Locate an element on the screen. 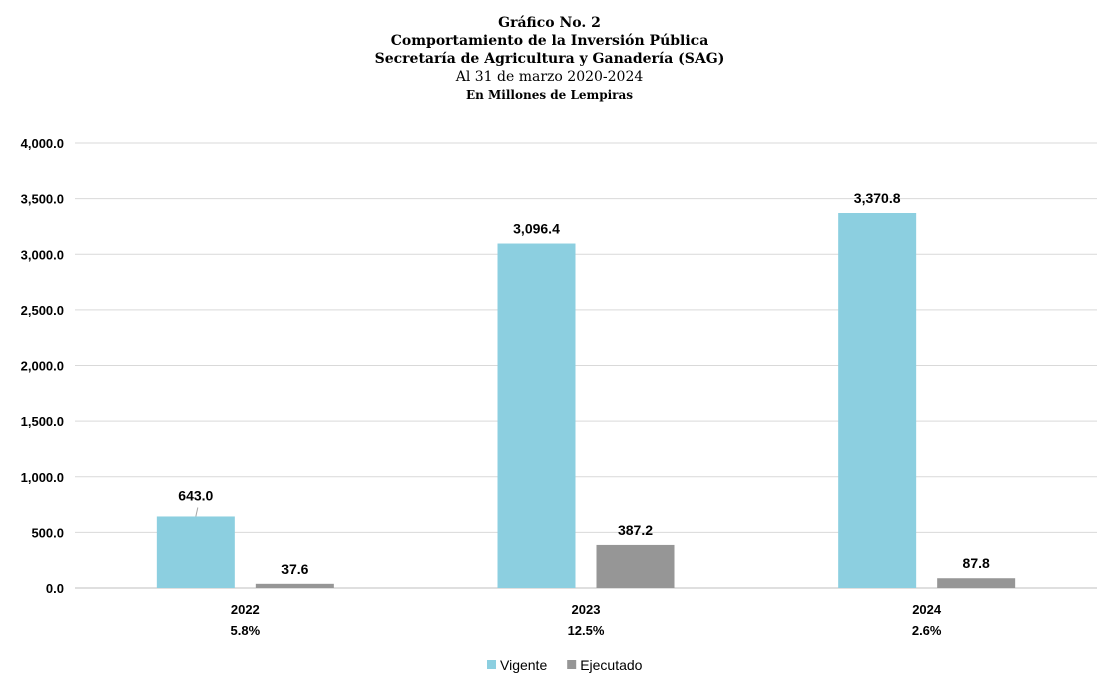  bar-vigente-2024 is located at coordinates (877, 400).